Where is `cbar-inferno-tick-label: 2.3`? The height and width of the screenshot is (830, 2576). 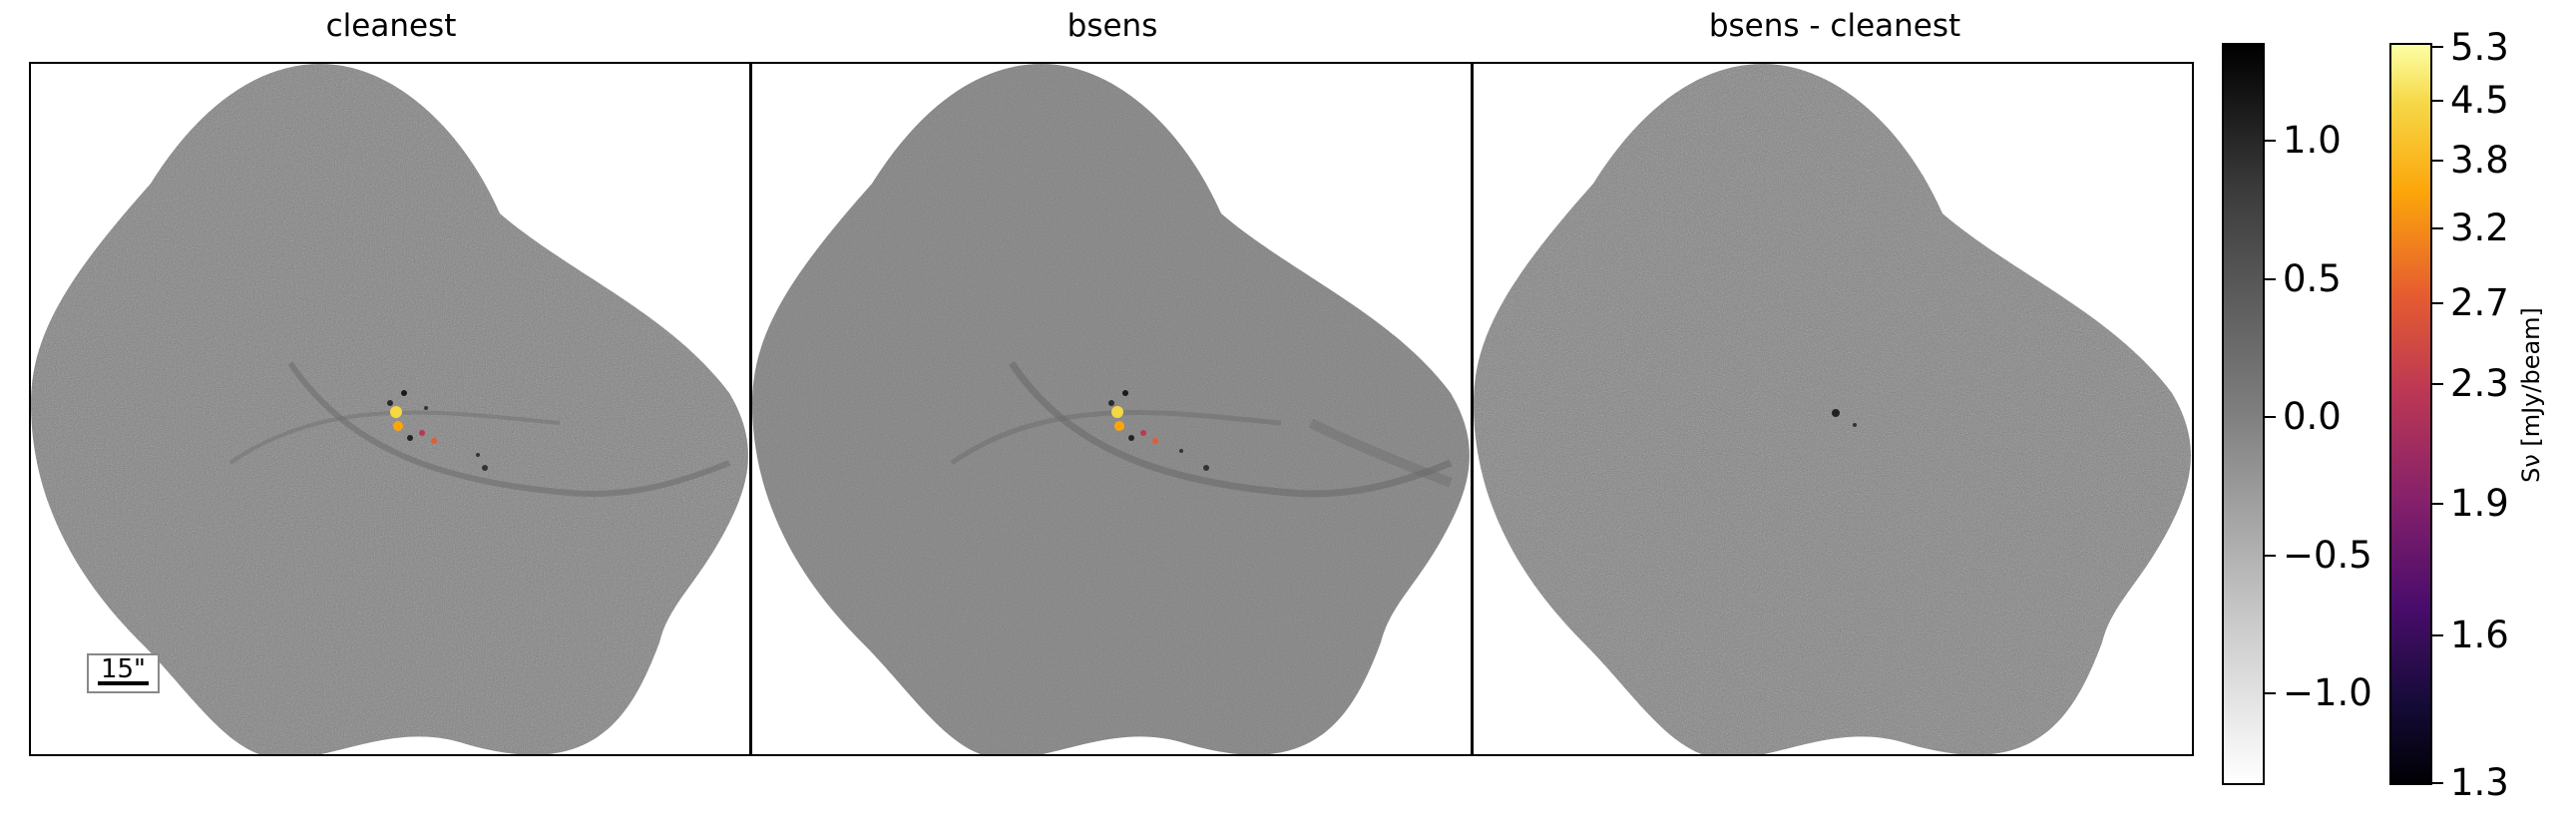 cbar-inferno-tick-label: 2.3 is located at coordinates (2479, 384).